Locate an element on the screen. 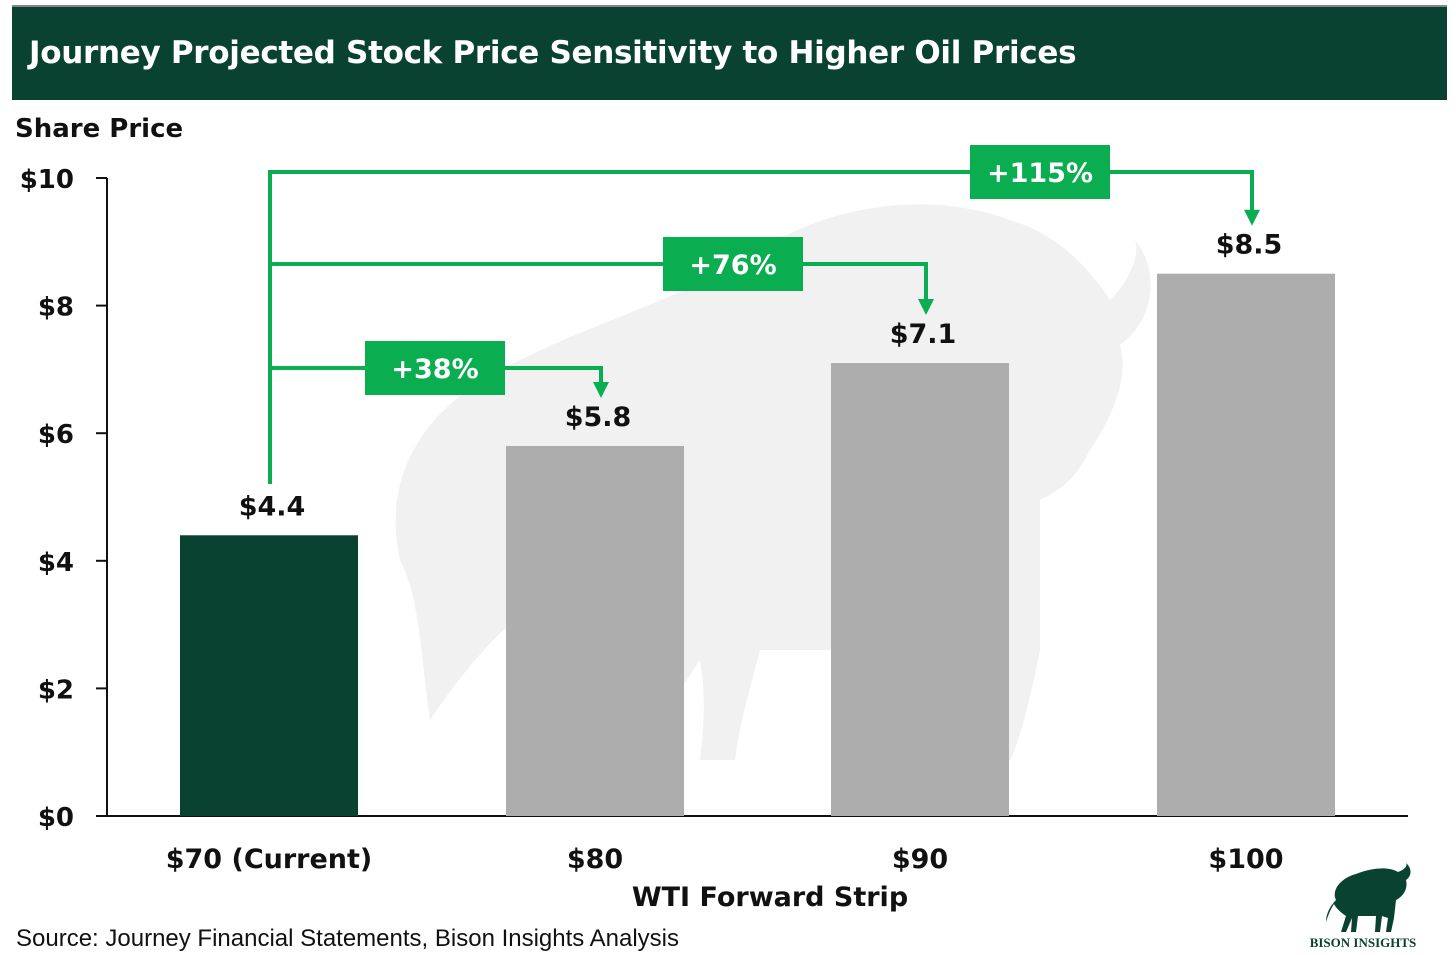  data-label: $5.8 is located at coordinates (598, 417).